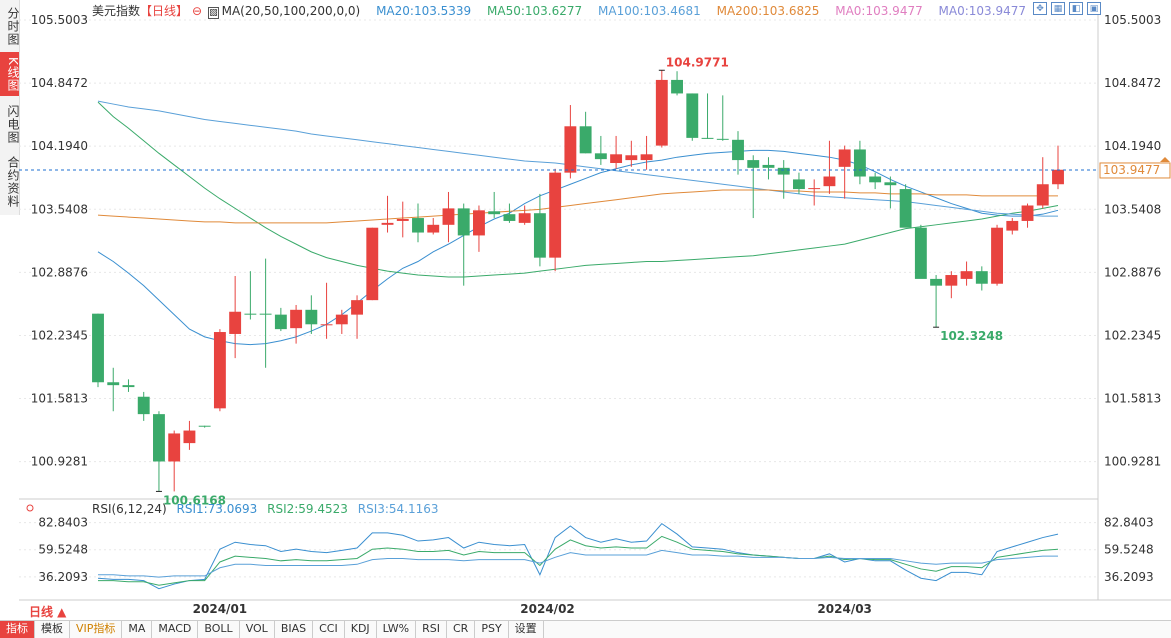 Image resolution: width=1171 pixels, height=638 pixels. What do you see at coordinates (220, 609) in the screenshot?
I see `x-tick-label: 2024/01` at bounding box center [220, 609].